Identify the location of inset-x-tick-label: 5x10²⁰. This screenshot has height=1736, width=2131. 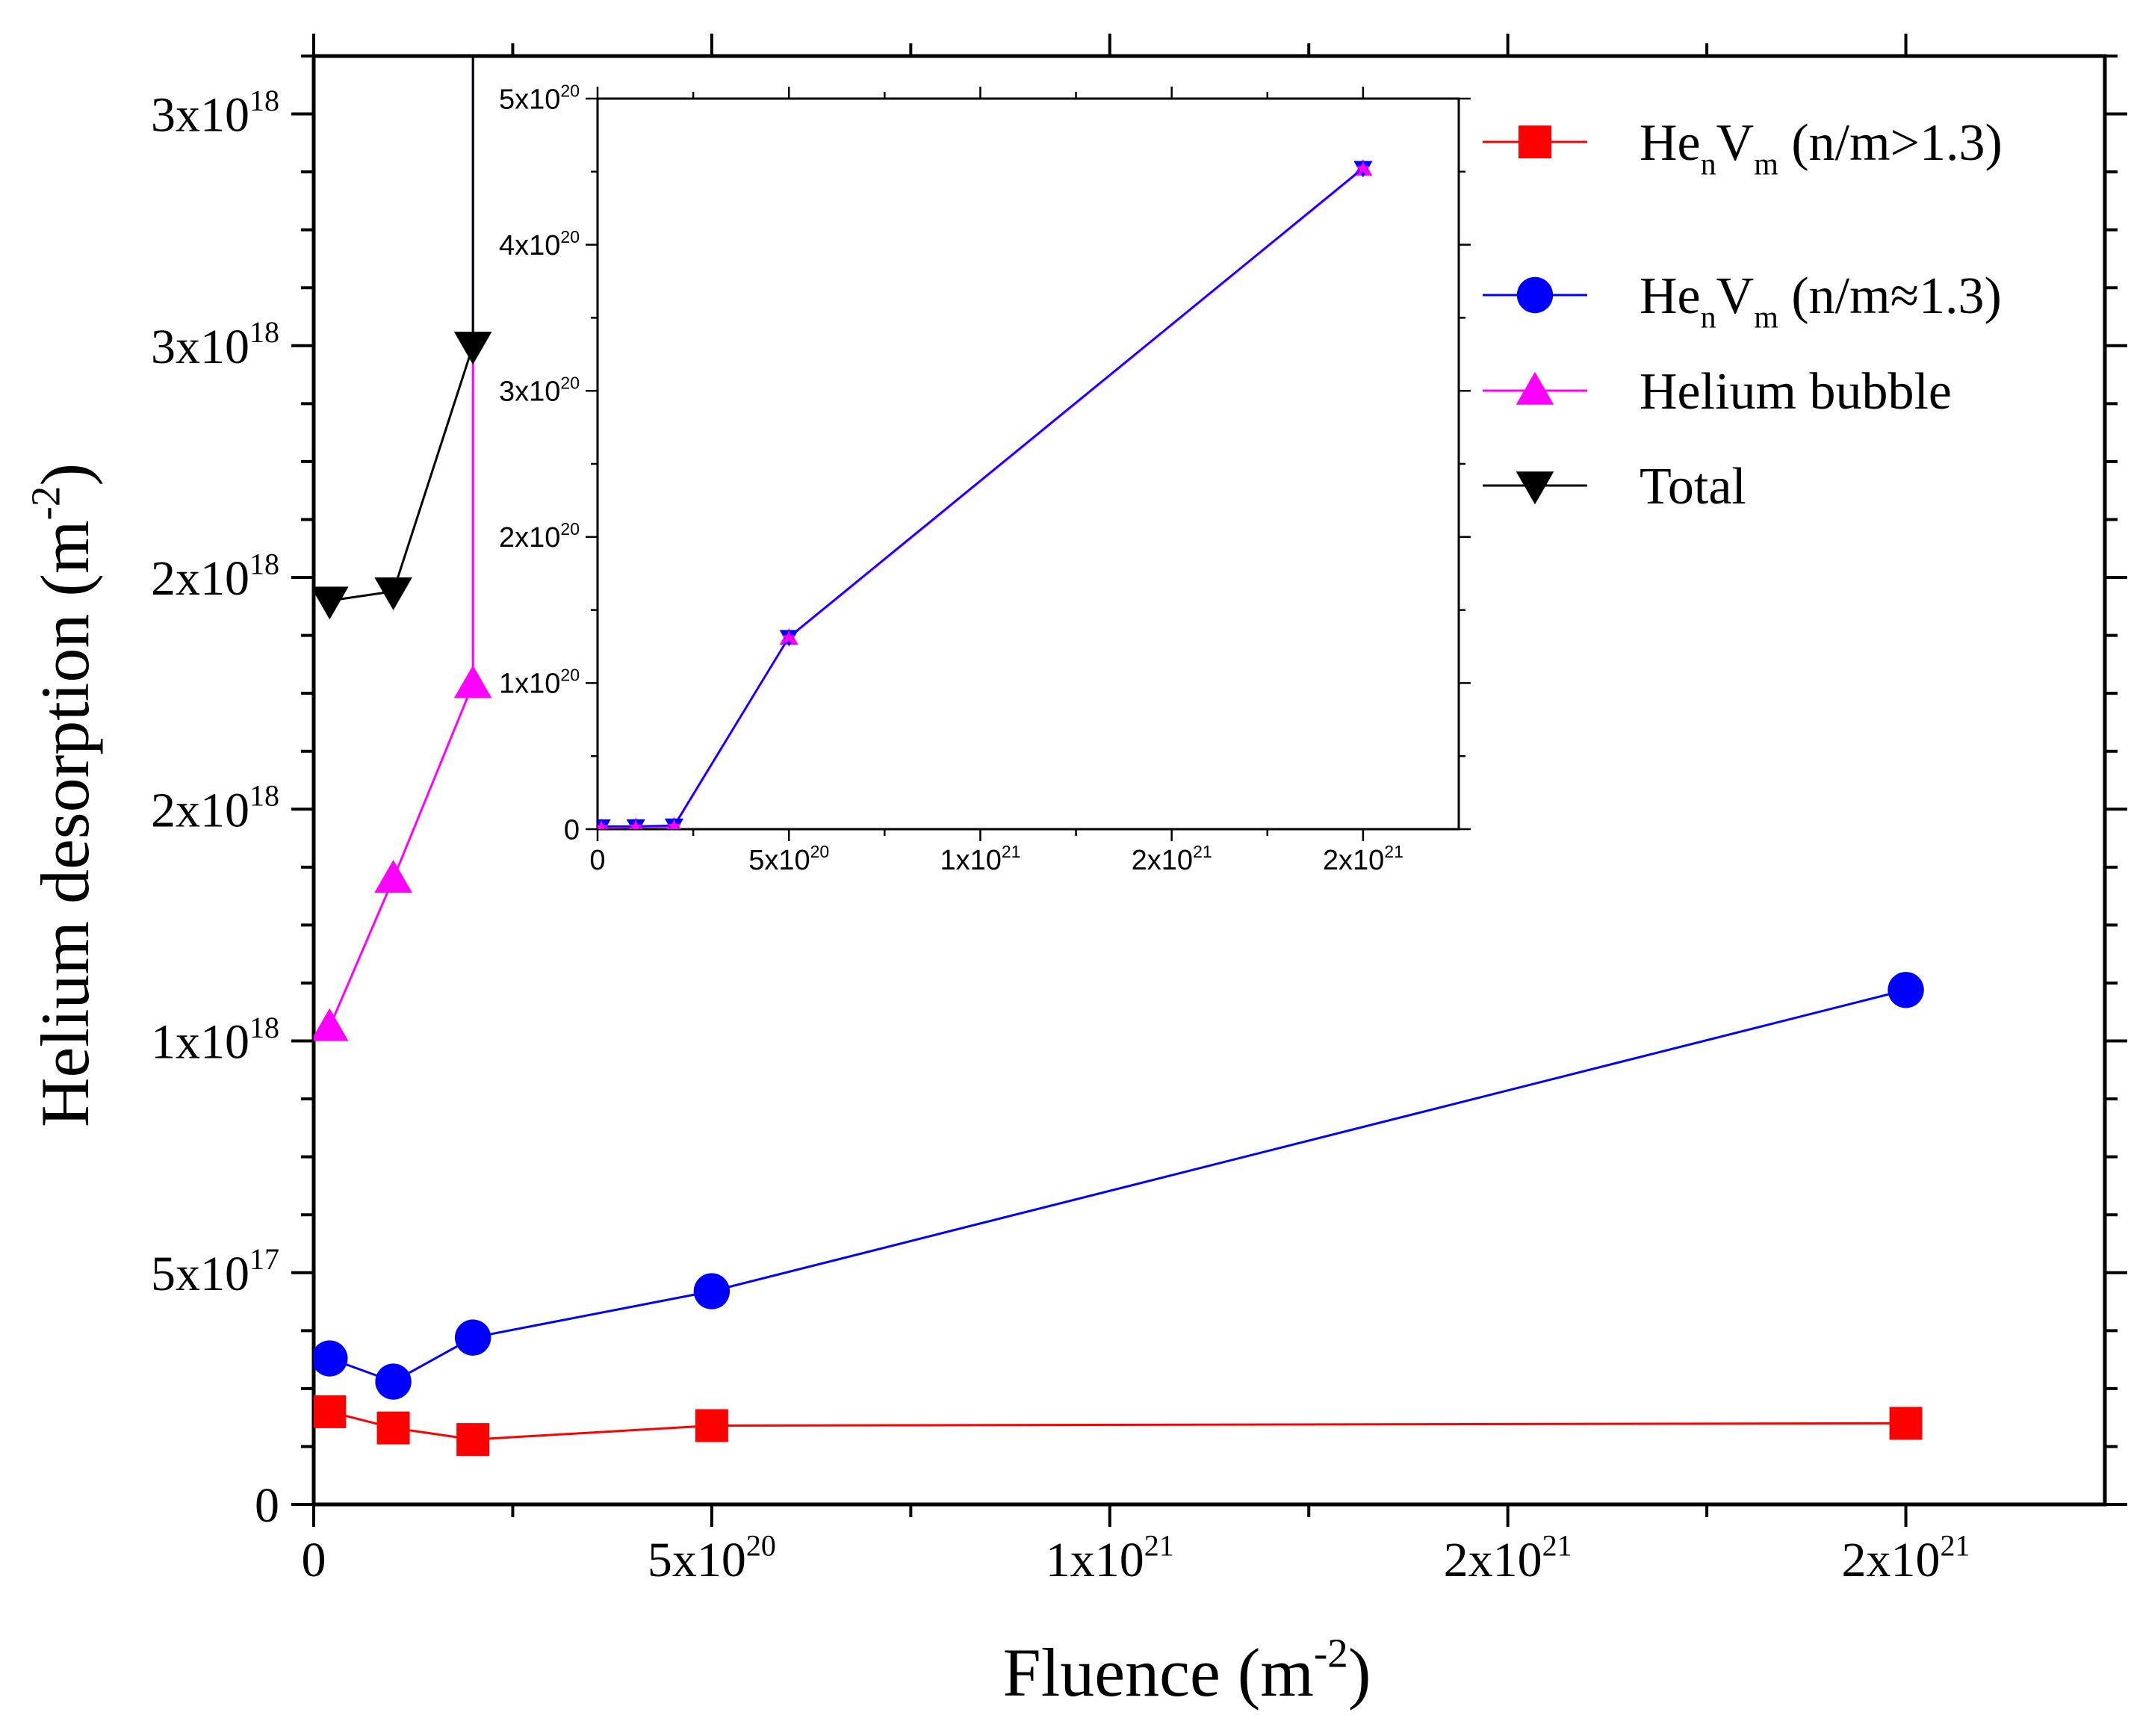
(788, 859).